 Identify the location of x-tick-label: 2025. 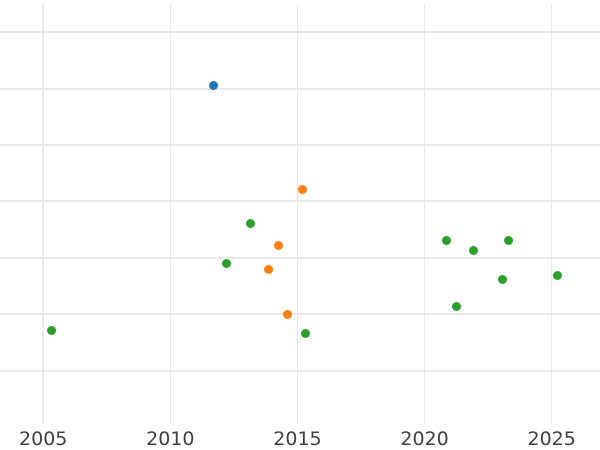
(551, 439).